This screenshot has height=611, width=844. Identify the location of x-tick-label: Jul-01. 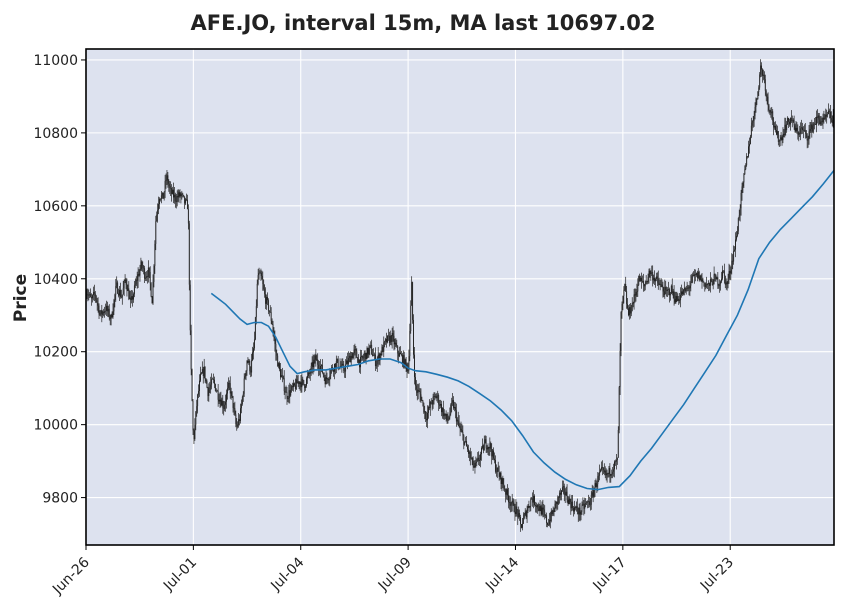
(180, 575).